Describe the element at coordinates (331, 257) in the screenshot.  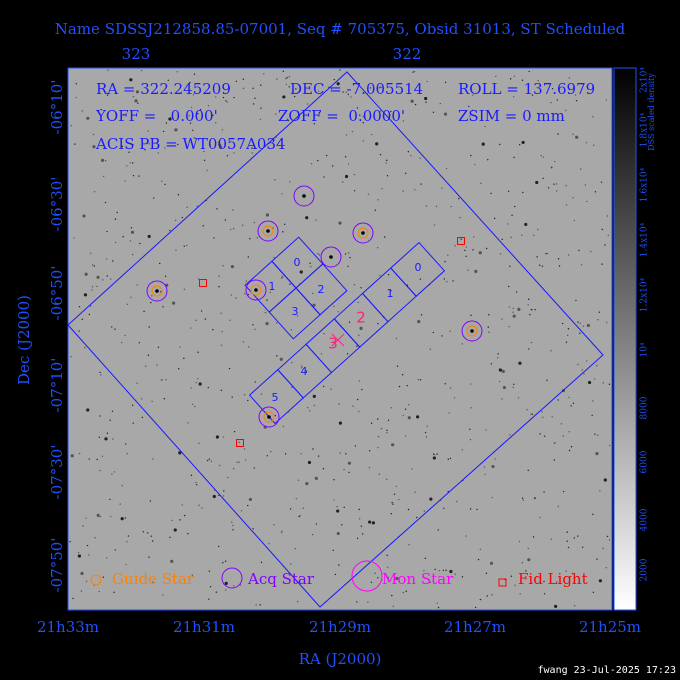
I see `acq-star` at that location.